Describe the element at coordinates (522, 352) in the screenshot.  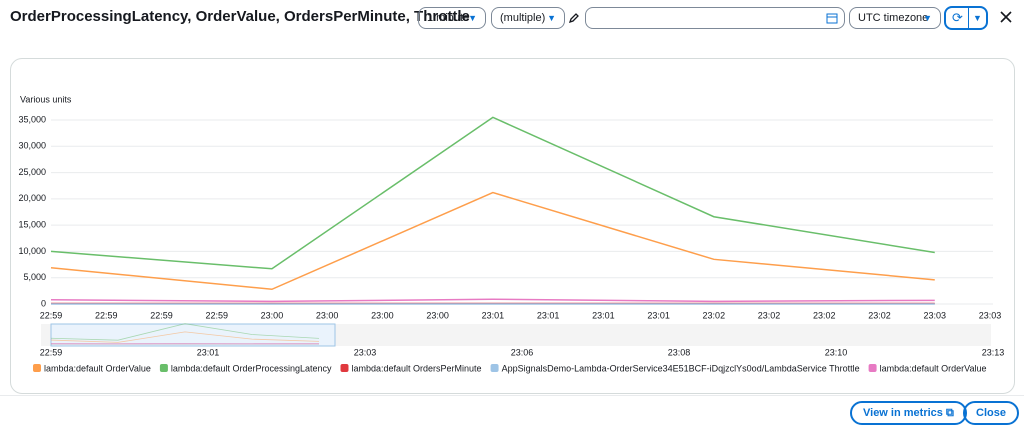
I see `navigator-tick-label: 23:06` at that location.